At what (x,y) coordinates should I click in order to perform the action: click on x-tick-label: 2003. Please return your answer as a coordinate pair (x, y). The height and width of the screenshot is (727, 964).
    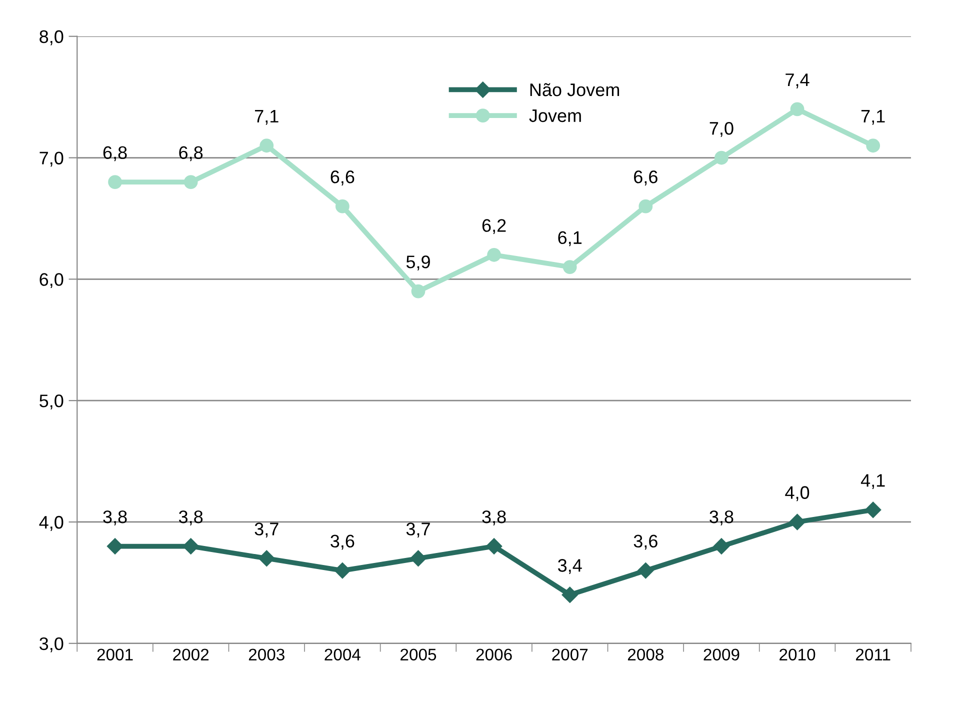
    Looking at the image, I should click on (266, 654).